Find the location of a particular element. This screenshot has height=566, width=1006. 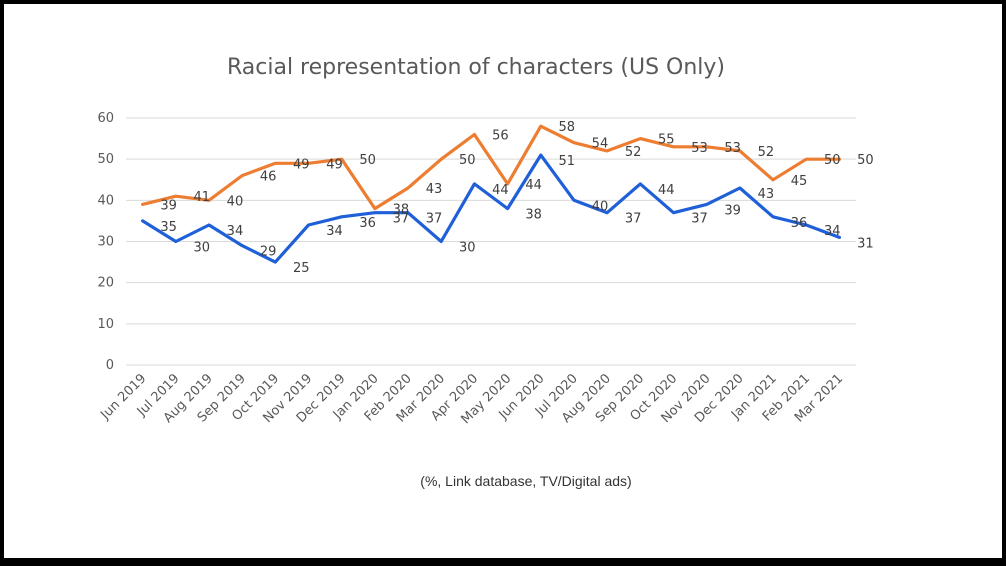

series-line-blue is located at coordinates (491, 208).